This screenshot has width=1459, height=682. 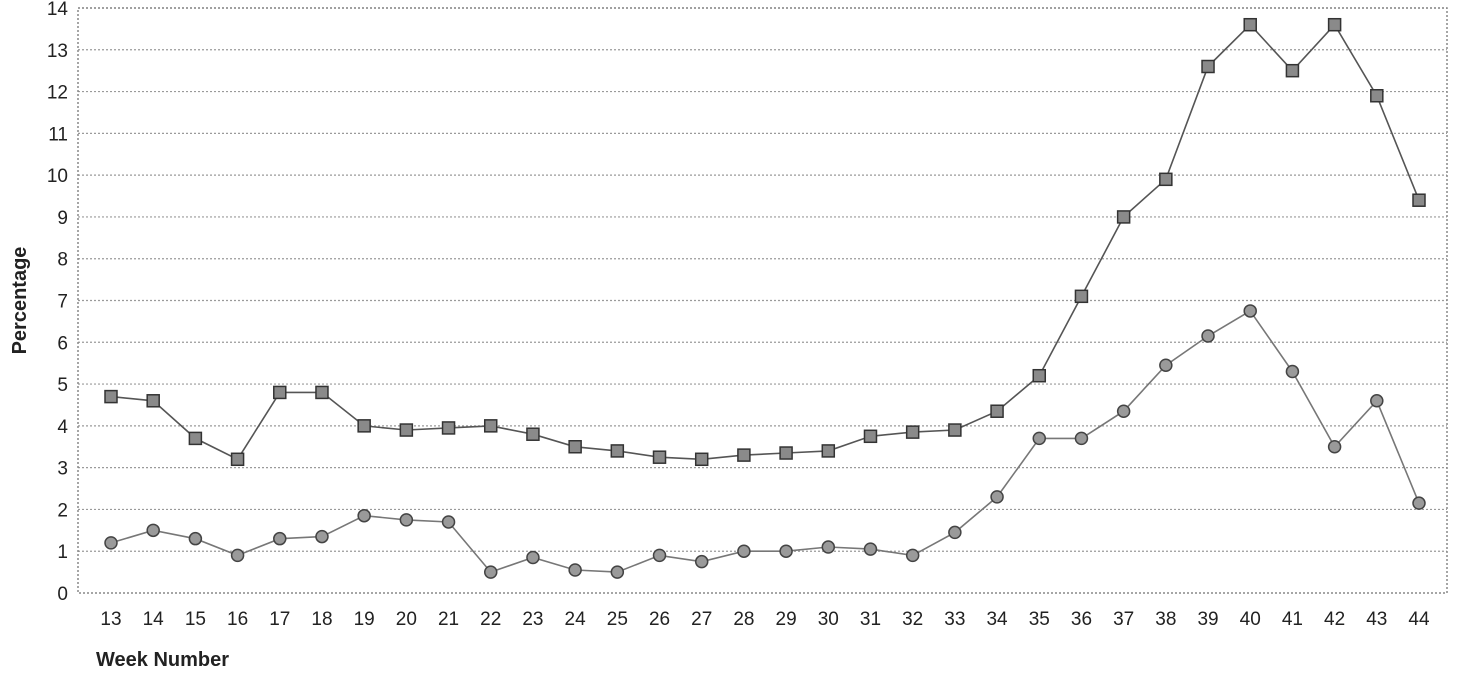 I want to click on x-tick-label-16: 16, so click(x=237, y=619).